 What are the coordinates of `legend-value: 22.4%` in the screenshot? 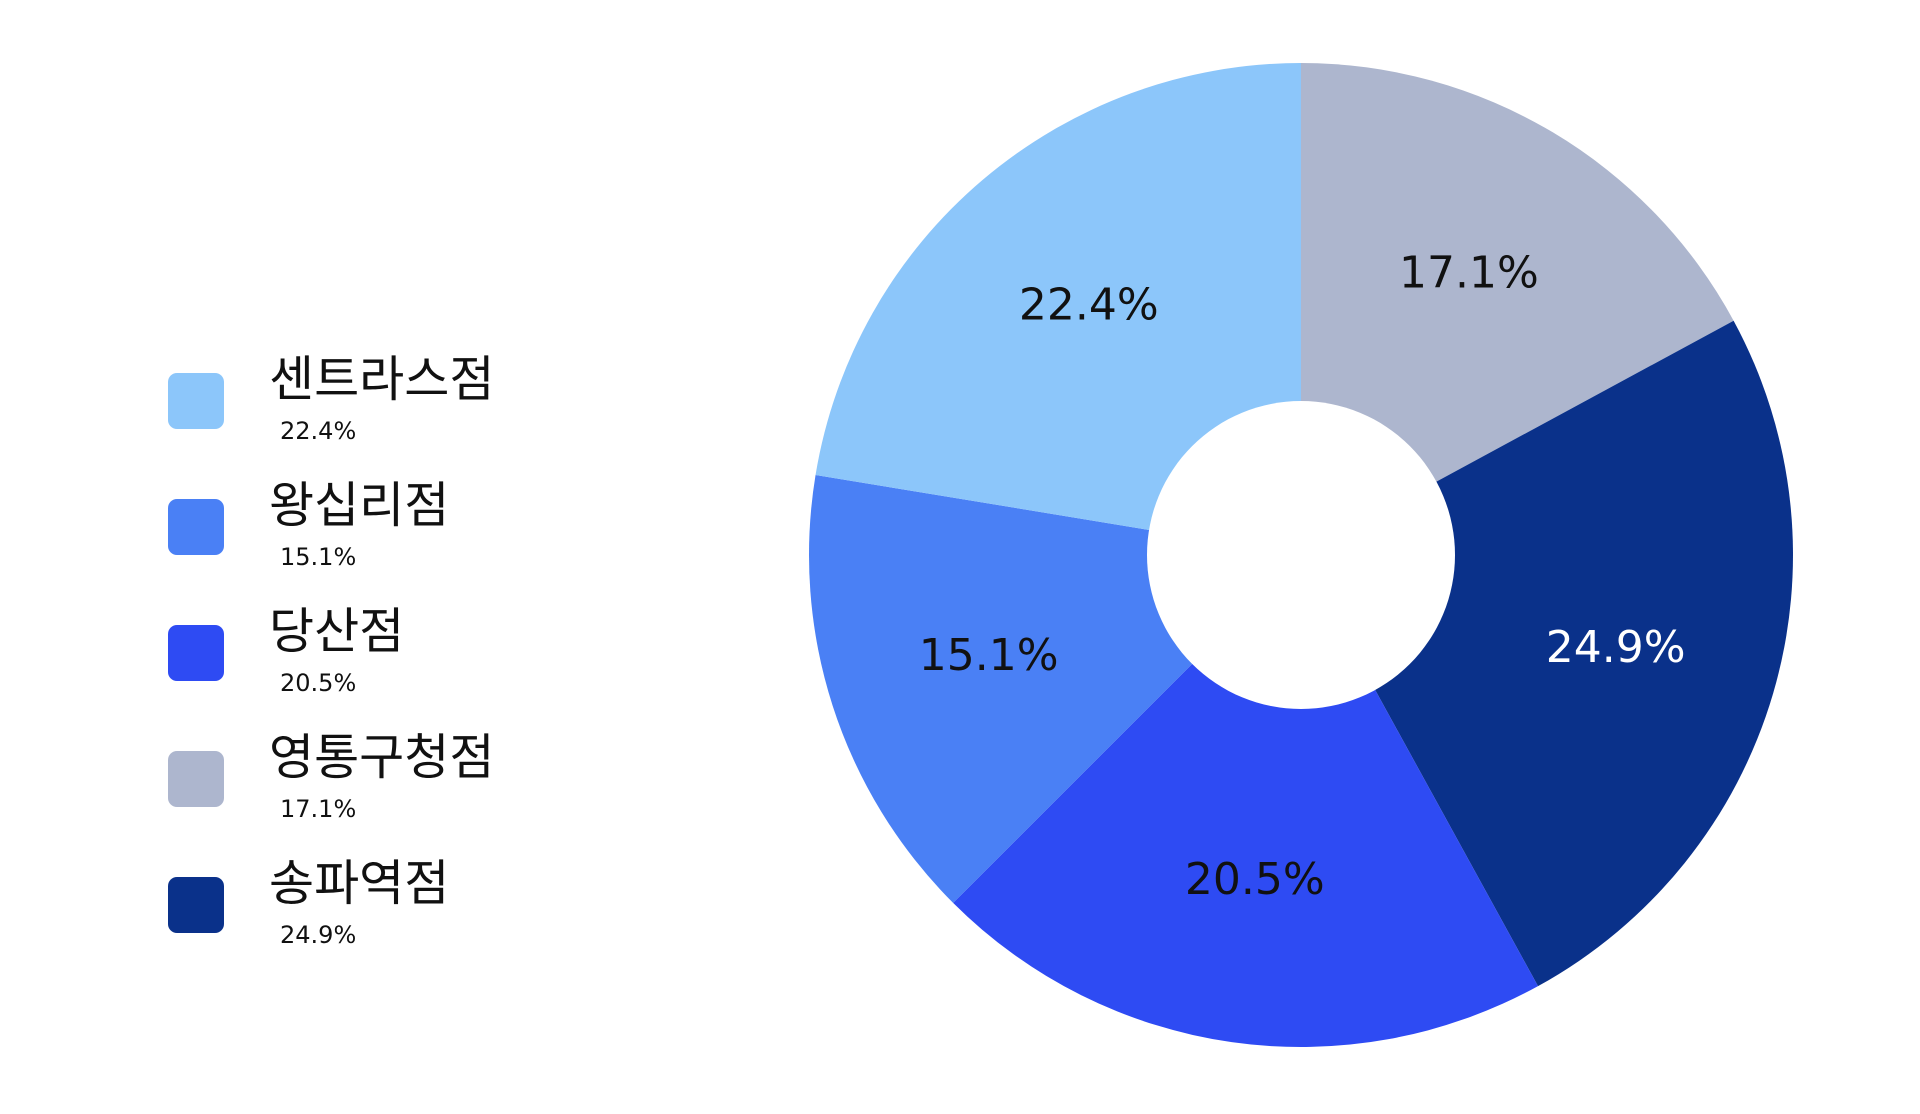 It's located at (318, 431).